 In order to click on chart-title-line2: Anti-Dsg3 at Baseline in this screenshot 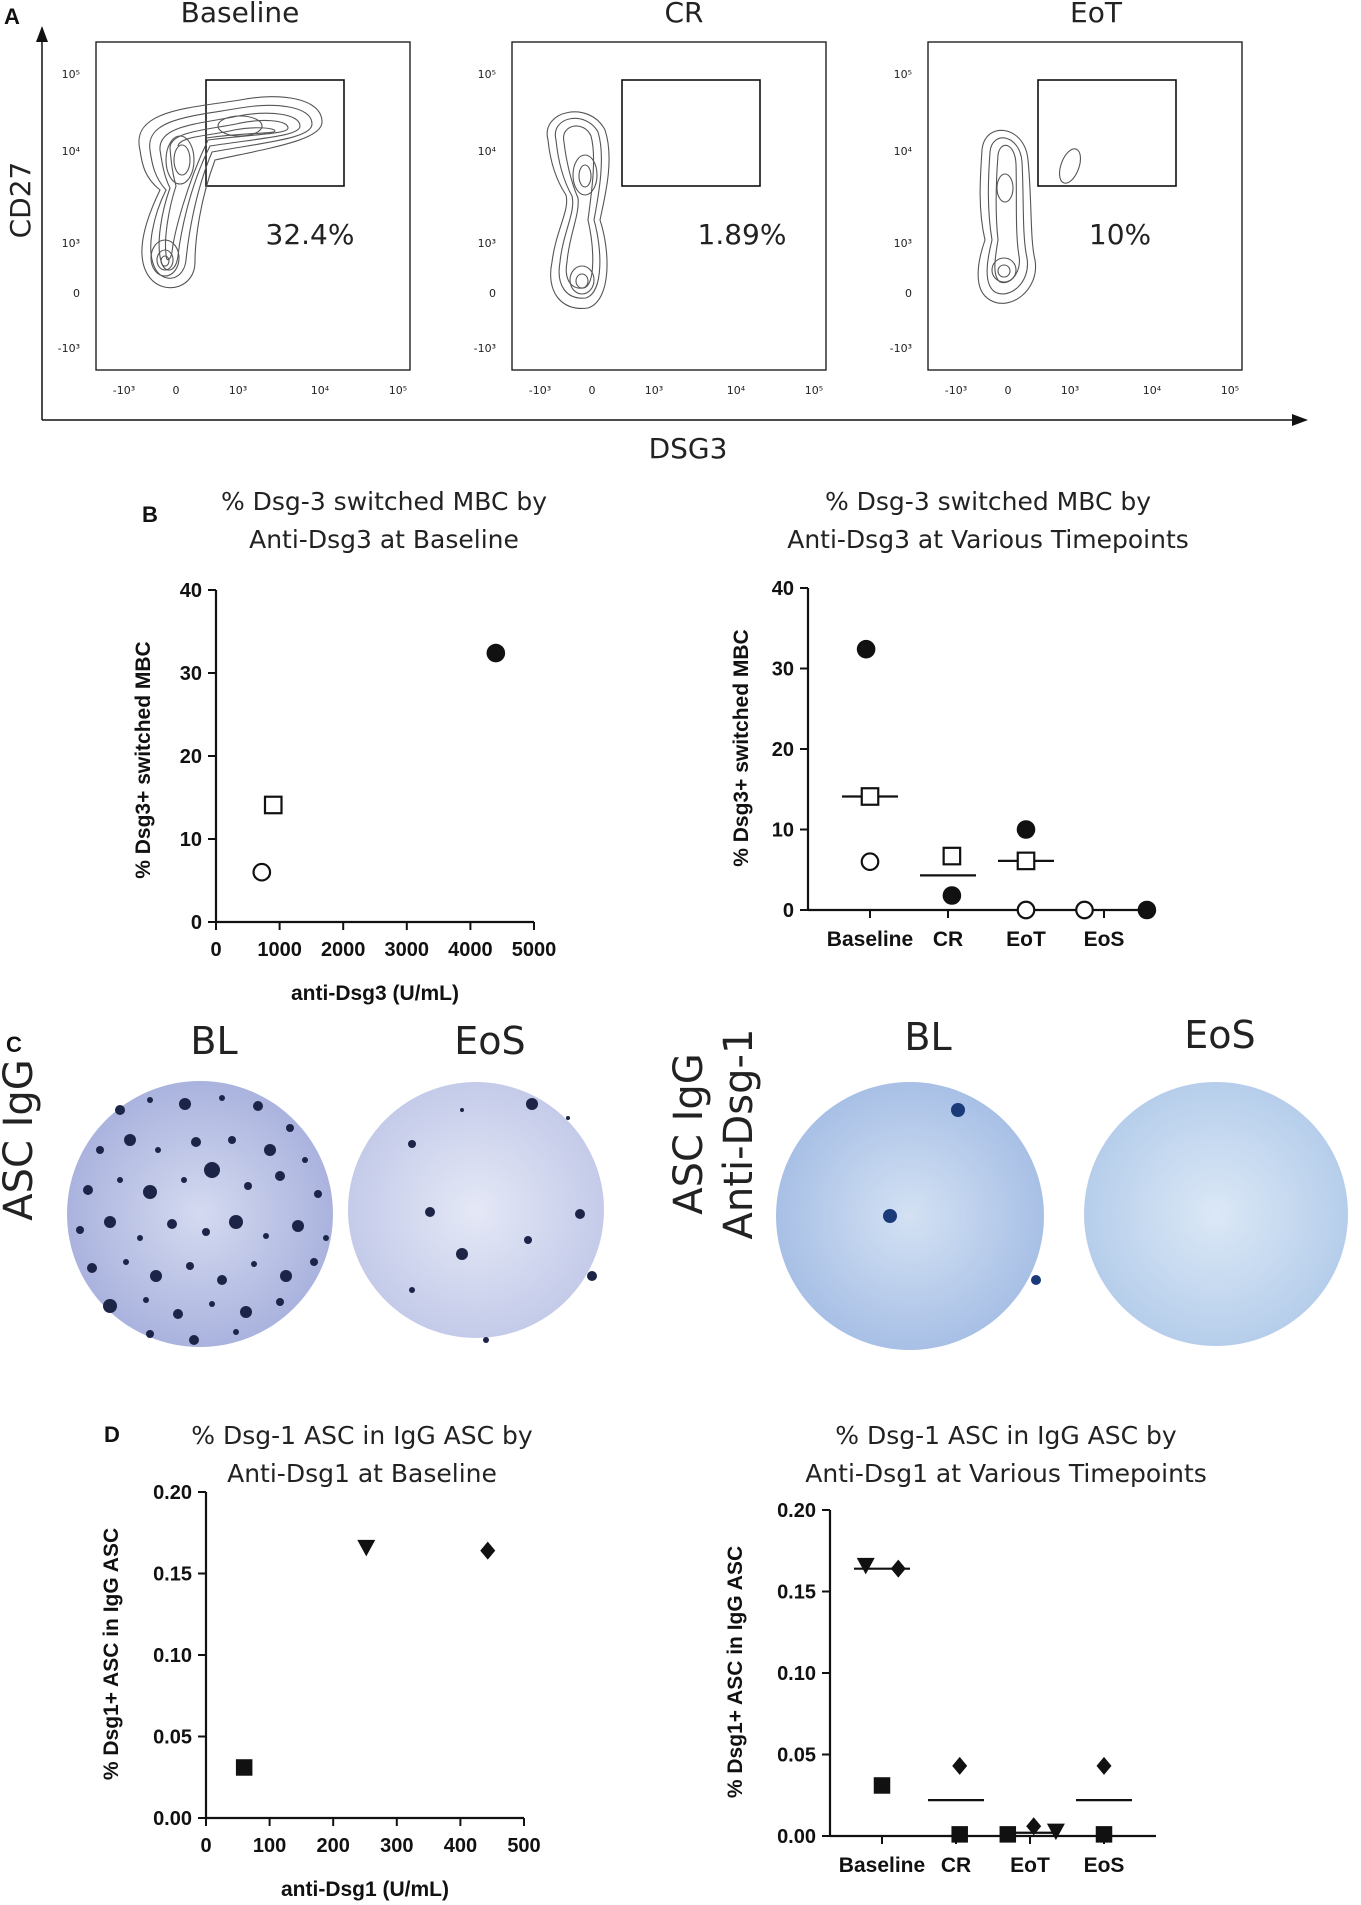, I will do `click(384, 539)`.